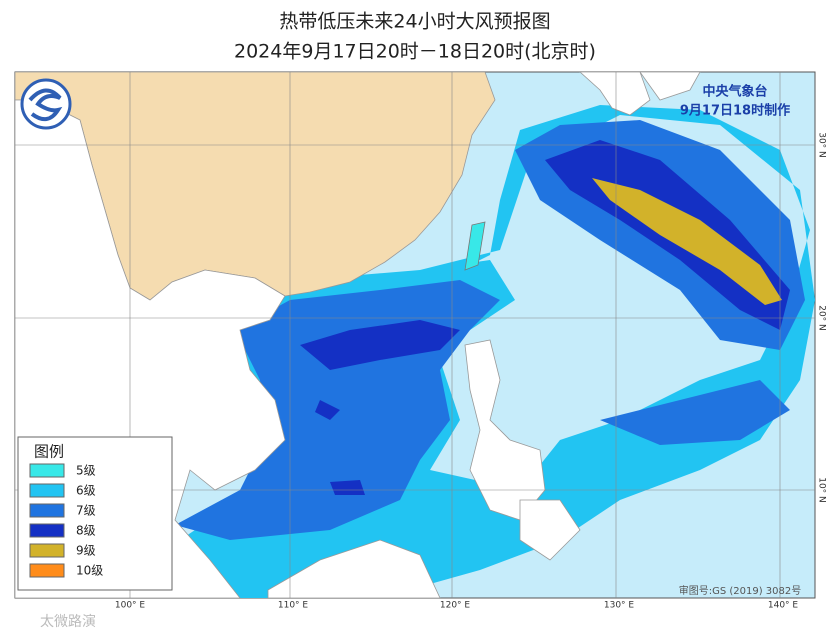  Describe the element at coordinates (475, 246) in the screenshot. I see `taiwan` at that location.